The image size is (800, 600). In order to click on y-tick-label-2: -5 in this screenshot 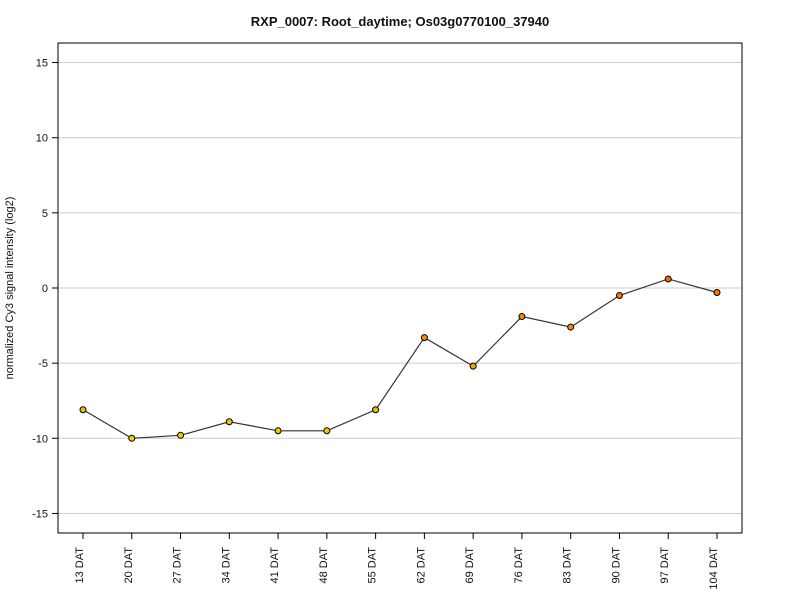, I will do `click(43, 364)`.